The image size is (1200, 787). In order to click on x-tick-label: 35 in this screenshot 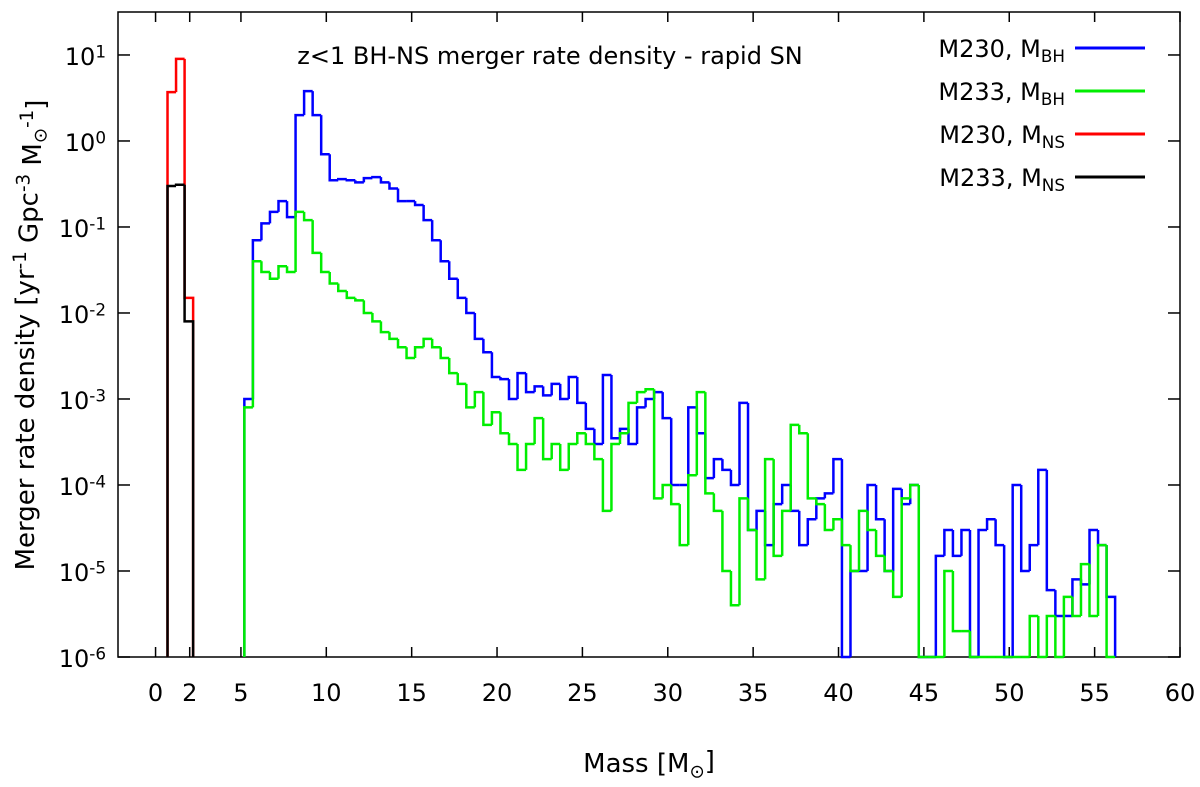, I will do `click(753, 693)`.